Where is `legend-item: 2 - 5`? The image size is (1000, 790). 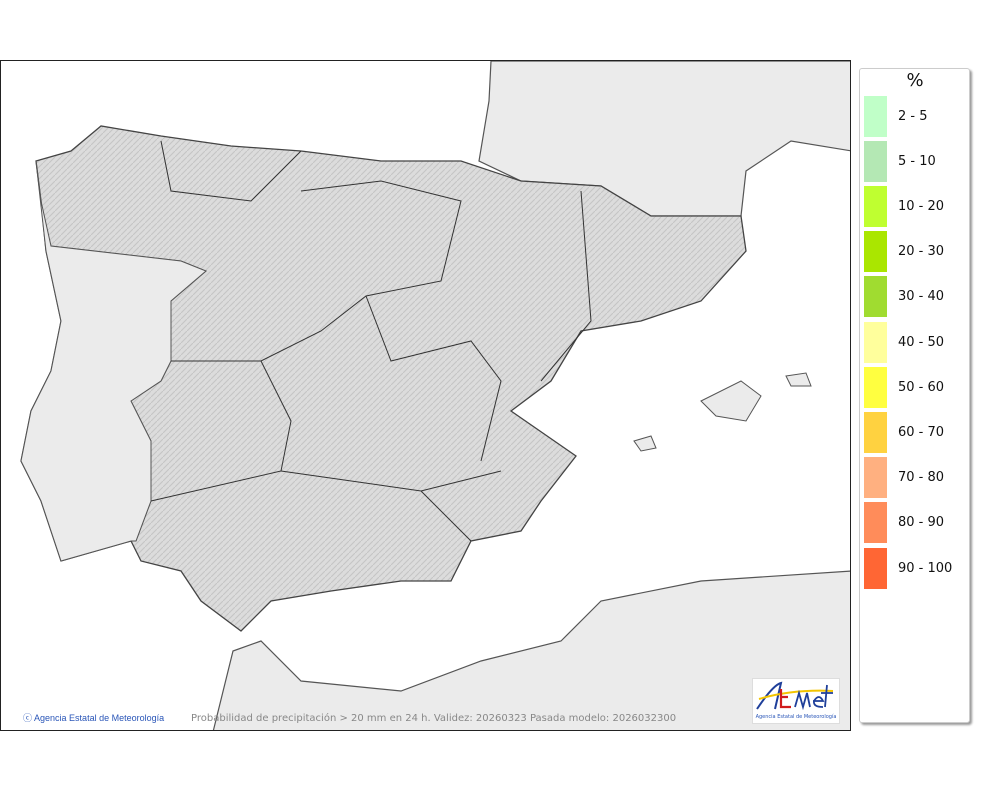 legend-item: 2 - 5 is located at coordinates (896, 116).